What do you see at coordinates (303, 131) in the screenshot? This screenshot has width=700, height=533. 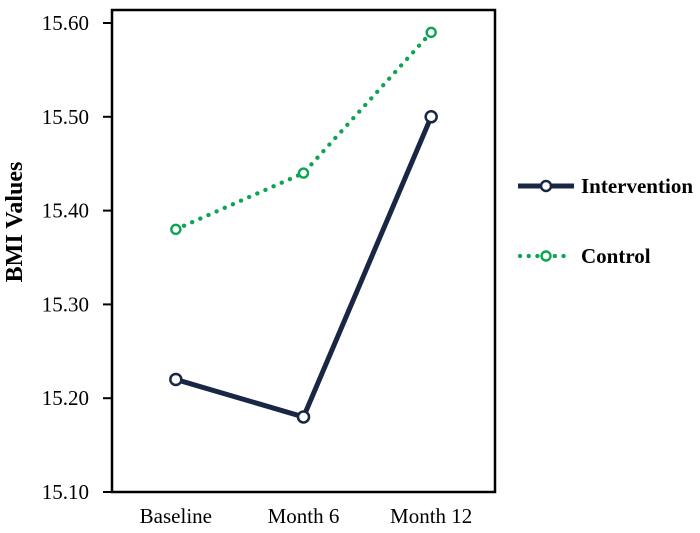 I see `control-line` at bounding box center [303, 131].